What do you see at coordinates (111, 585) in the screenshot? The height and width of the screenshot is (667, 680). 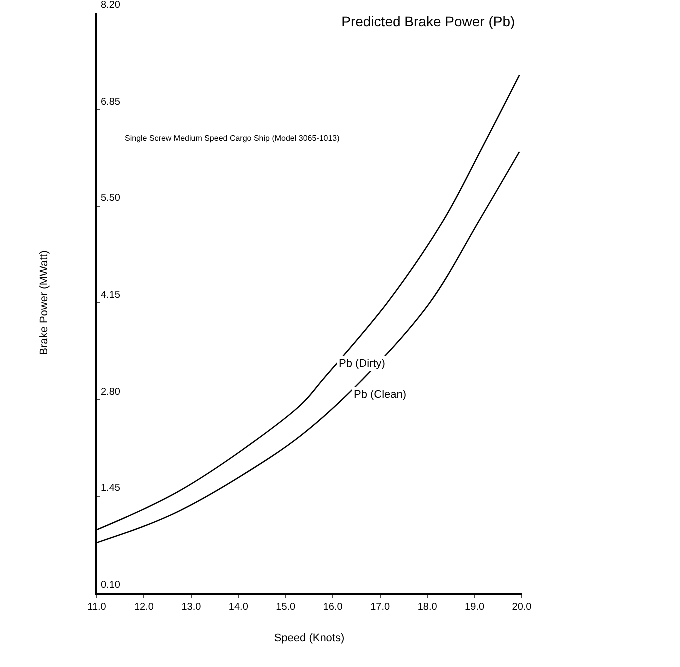 I see `y-tick-label: 0.10` at bounding box center [111, 585].